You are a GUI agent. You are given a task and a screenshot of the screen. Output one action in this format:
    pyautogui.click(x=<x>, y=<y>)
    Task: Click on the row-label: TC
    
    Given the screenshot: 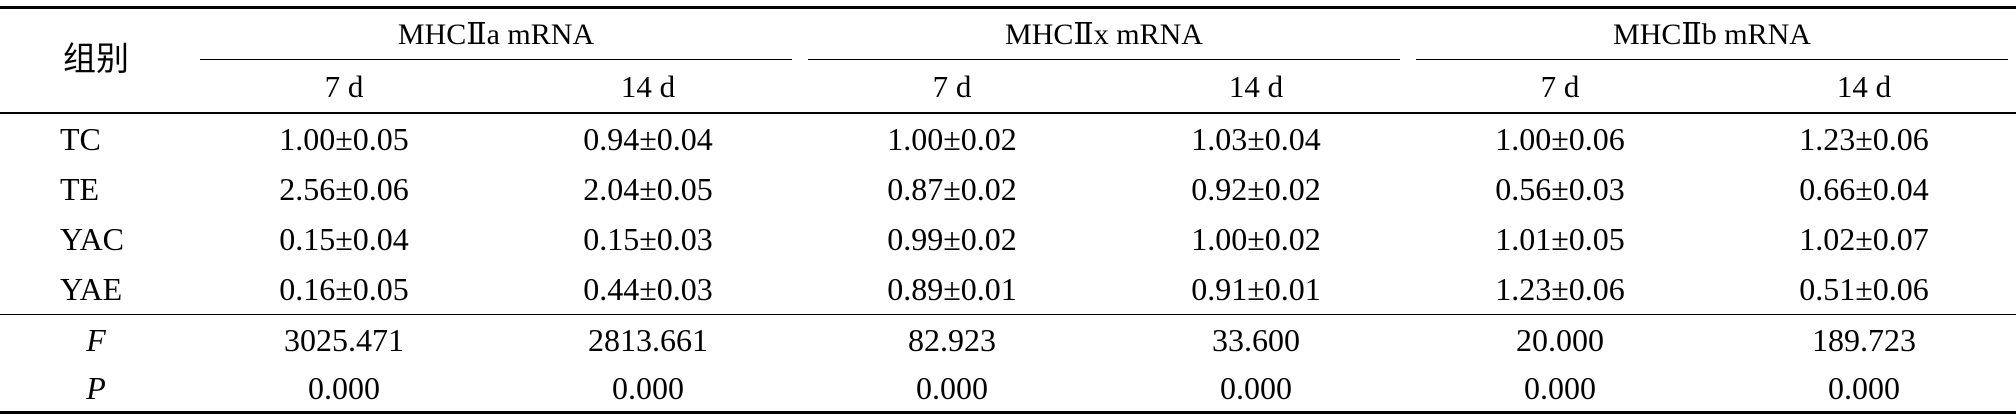 What is the action you would take?
    pyautogui.click(x=80, y=138)
    